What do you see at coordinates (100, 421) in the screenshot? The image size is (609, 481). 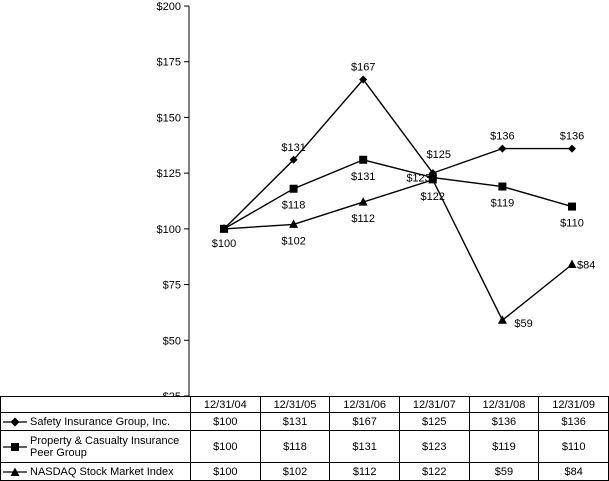 I see `legend-label: Safety Insurance Group, Inc.` at bounding box center [100, 421].